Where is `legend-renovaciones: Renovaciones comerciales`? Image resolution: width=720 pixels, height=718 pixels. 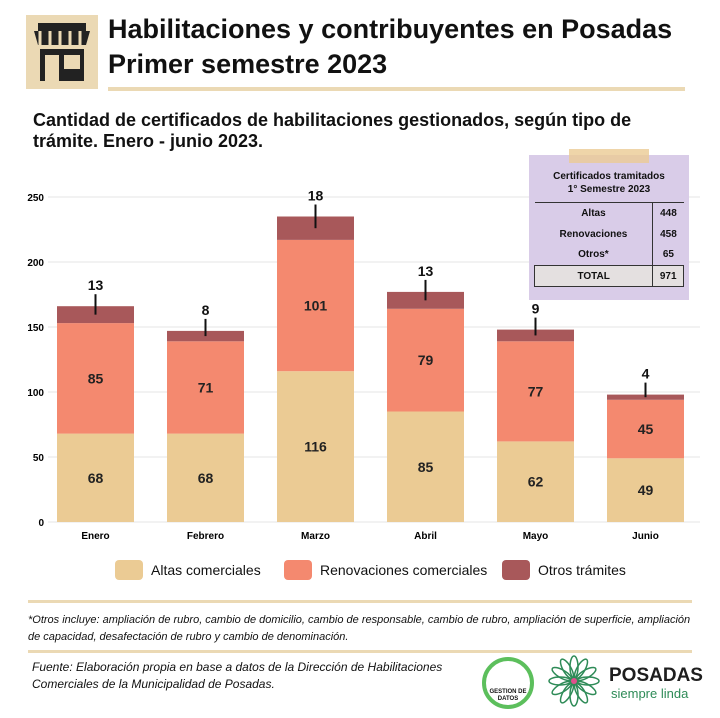
legend-renovaciones: Renovaciones comerciales is located at coordinates (385, 570).